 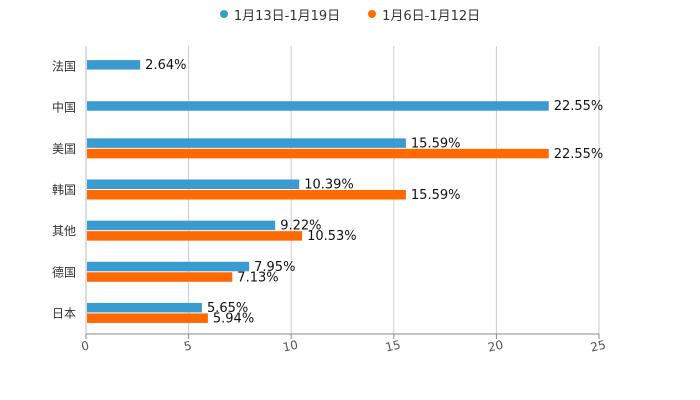 What do you see at coordinates (64, 189) in the screenshot?
I see `category-label: 韩国` at bounding box center [64, 189].